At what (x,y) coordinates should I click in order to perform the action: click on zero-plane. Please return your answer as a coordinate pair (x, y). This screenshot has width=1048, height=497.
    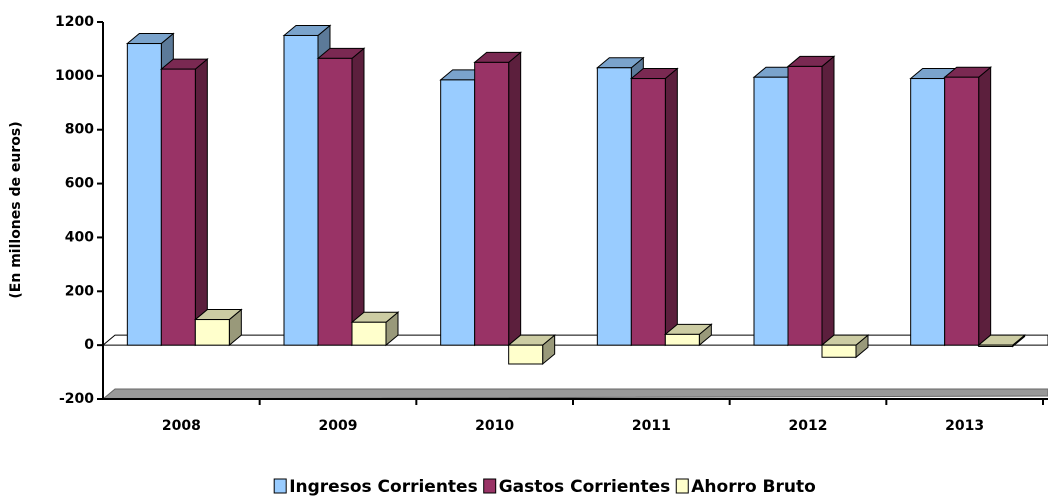
    Looking at the image, I should click on (574, 340).